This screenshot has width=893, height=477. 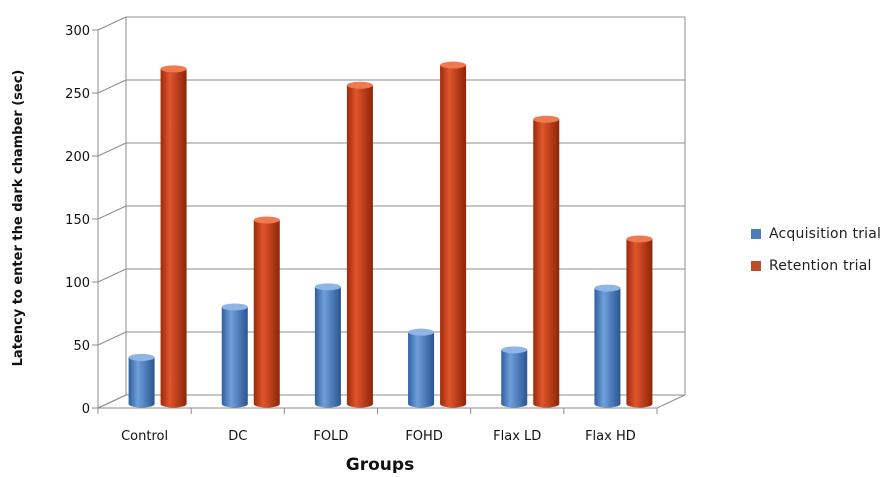 I want to click on y-tick-label: 100, so click(x=77, y=283).